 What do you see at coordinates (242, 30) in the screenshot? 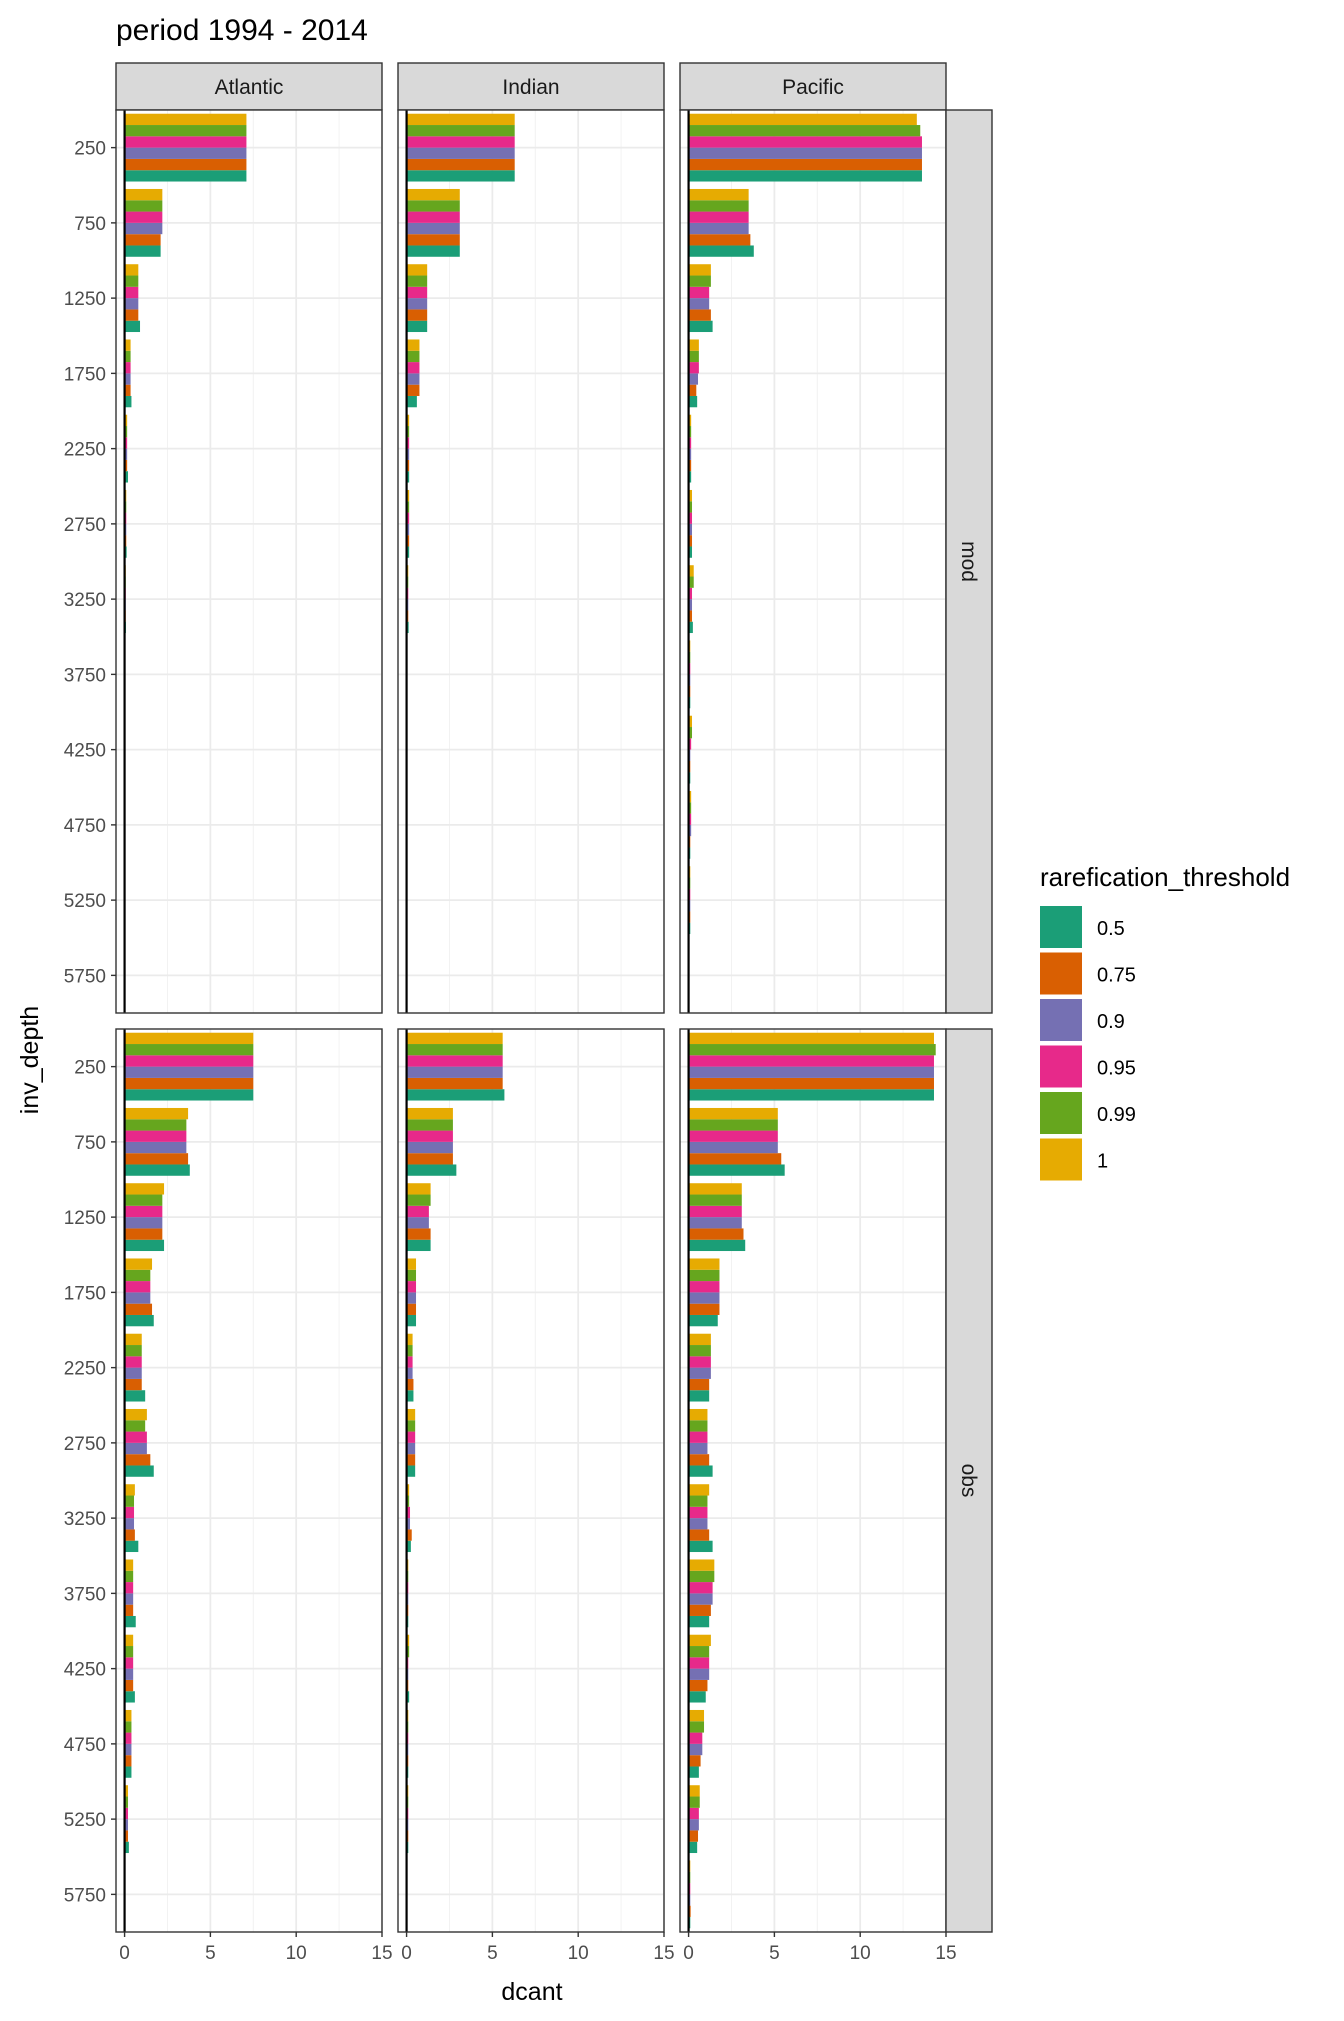
I see `chart-title: period 1994 - 2014` at bounding box center [242, 30].